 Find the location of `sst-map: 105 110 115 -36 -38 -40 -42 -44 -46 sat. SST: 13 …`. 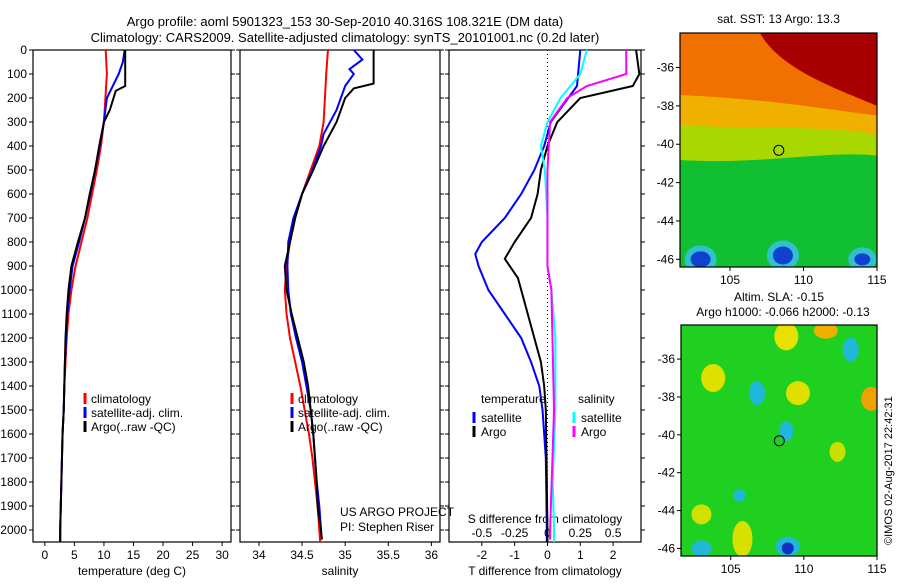

sst-map: 105 110 115 -36 -38 -40 -42 -44 -46 sat. SST: 13 … is located at coordinates (772, 149).